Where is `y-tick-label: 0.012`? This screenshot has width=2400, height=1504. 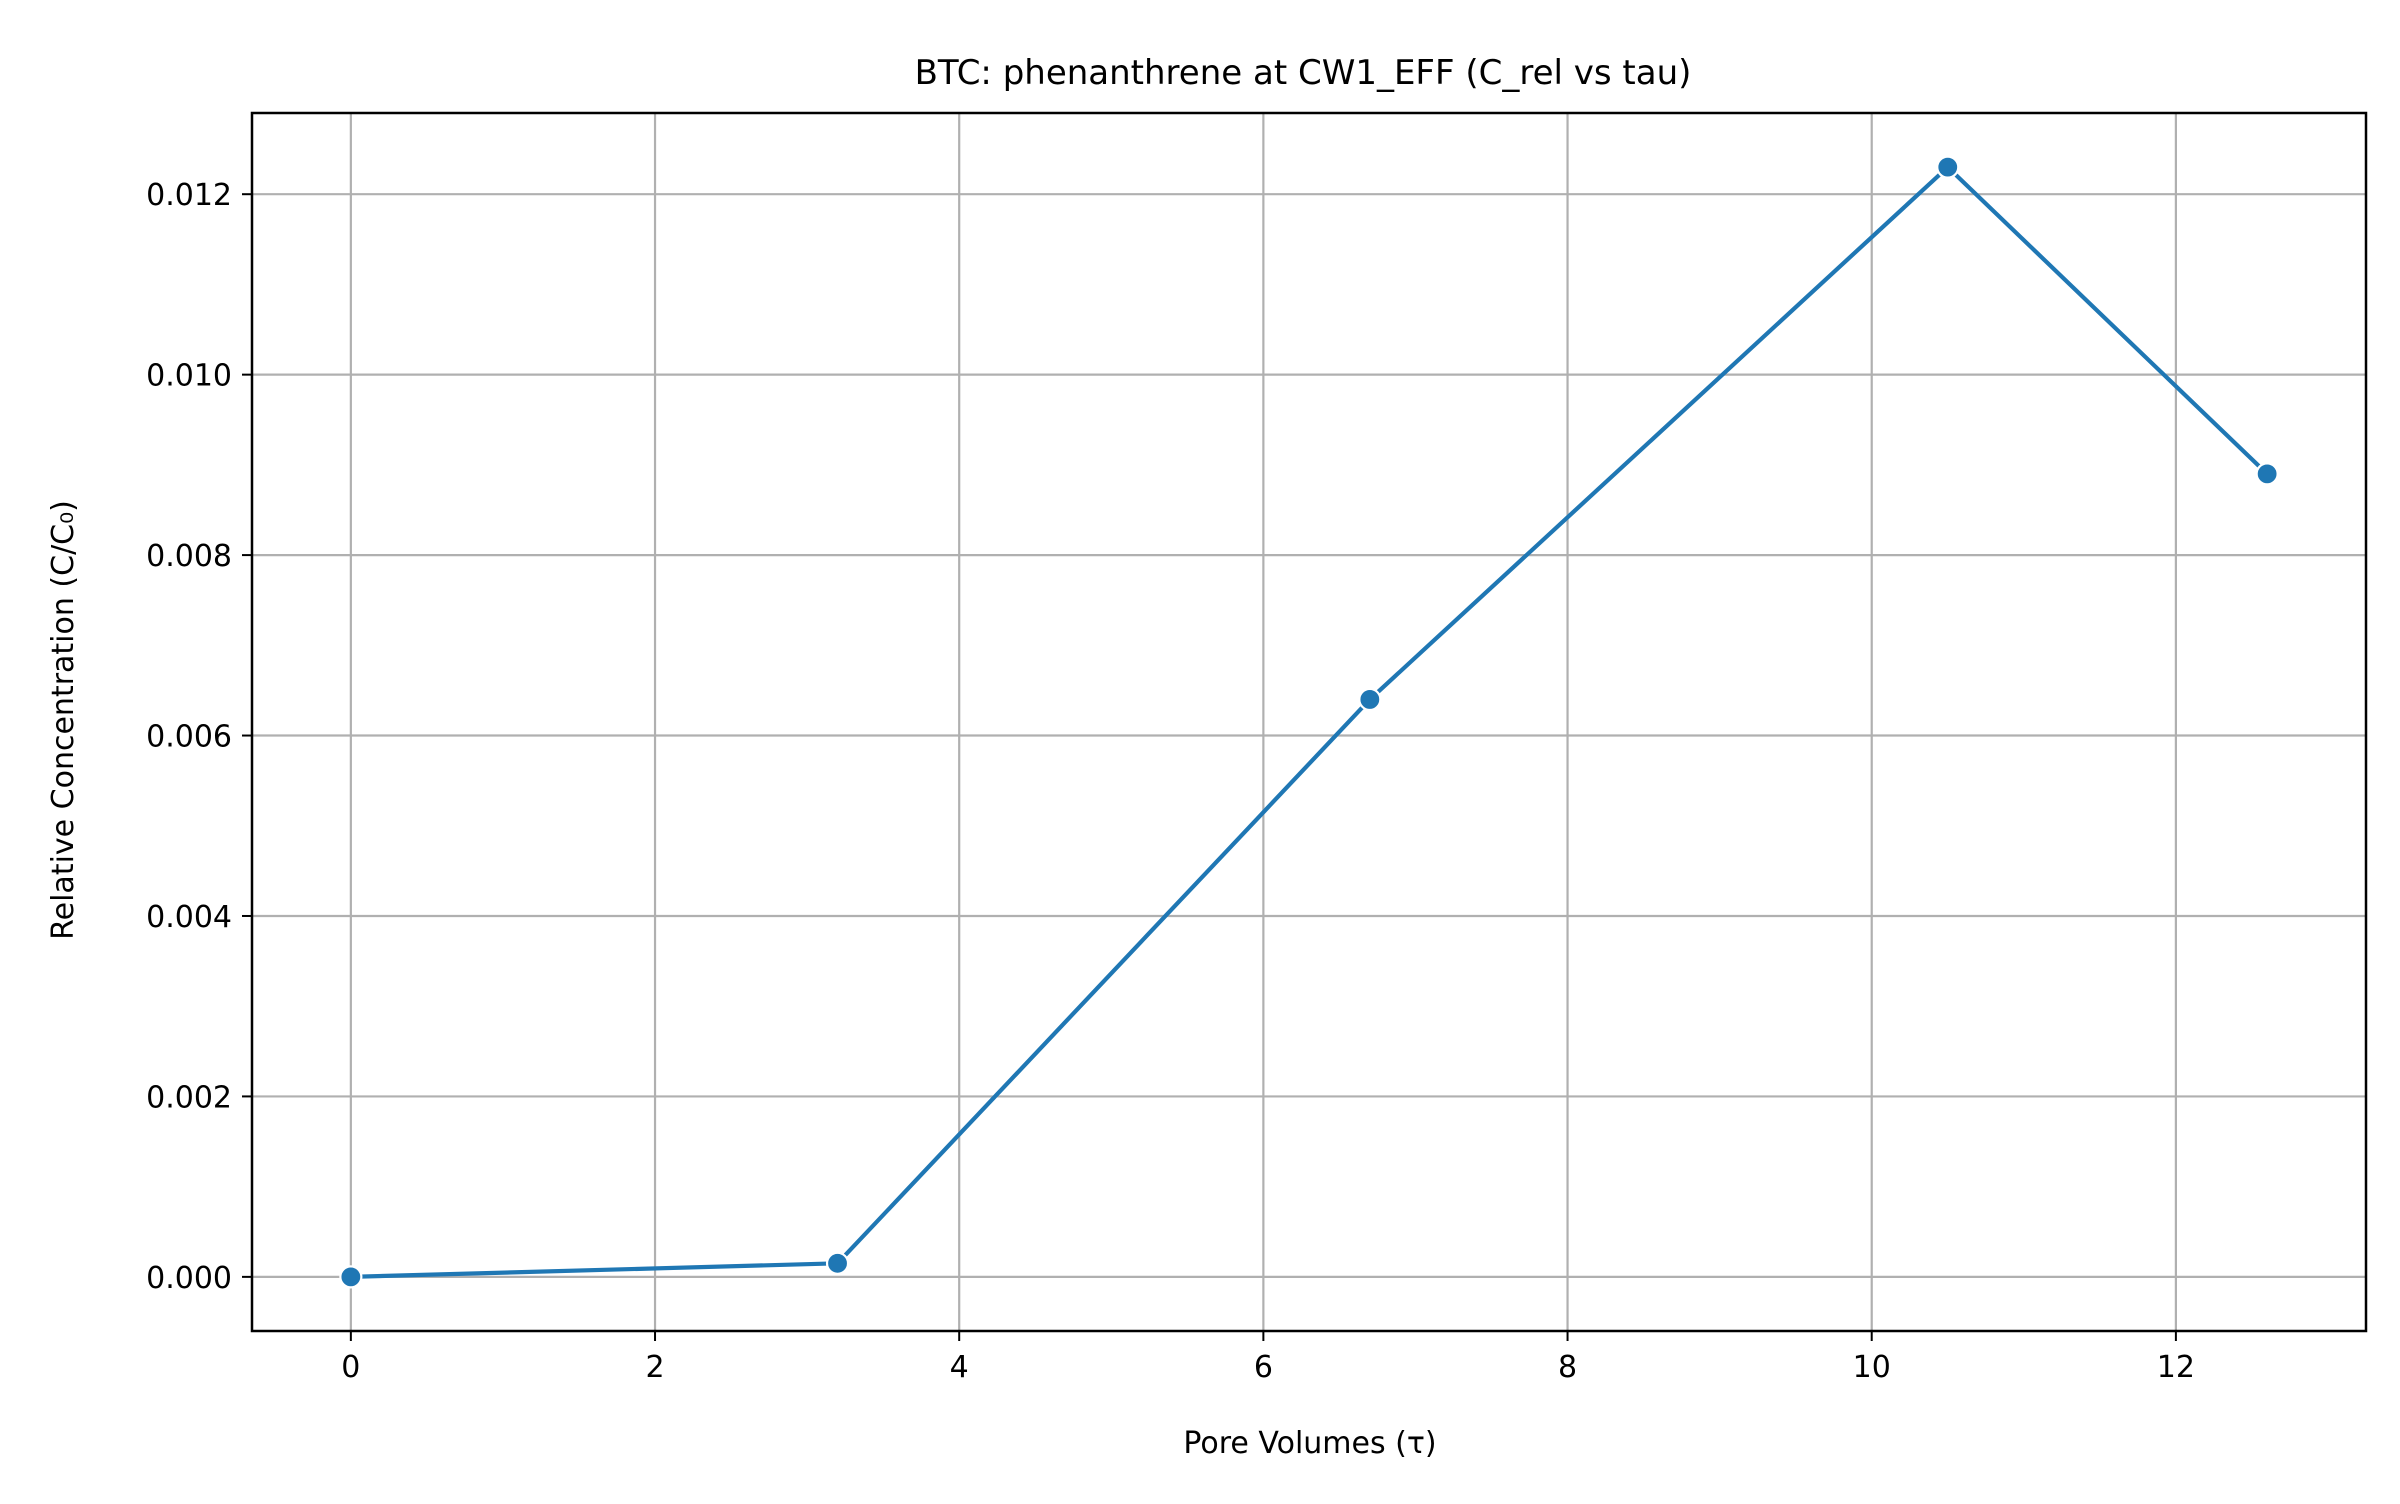 y-tick-label: 0.012 is located at coordinates (189, 195).